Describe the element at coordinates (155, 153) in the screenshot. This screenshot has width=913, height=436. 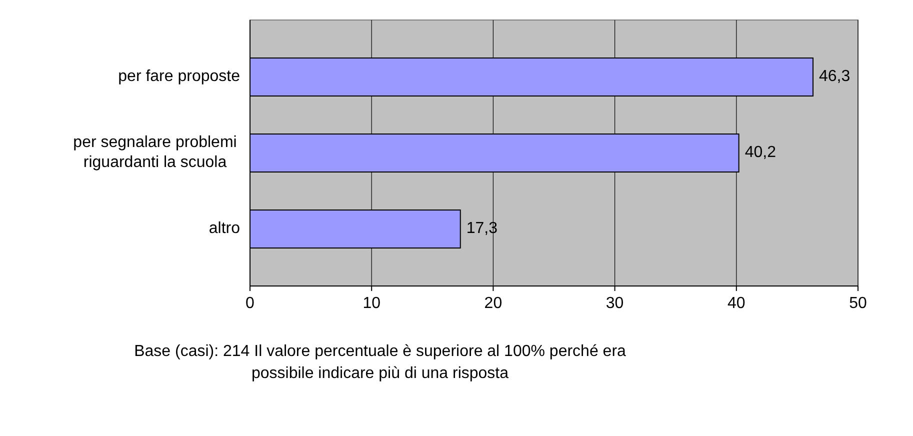
I see `y-tick-label: per segnalare problemi riguardanti la scuola` at that location.